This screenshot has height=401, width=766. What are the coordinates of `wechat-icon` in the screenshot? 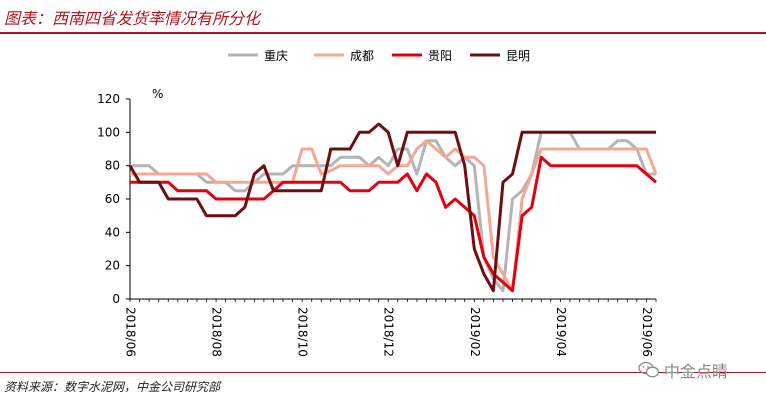 It's located at (649, 369).